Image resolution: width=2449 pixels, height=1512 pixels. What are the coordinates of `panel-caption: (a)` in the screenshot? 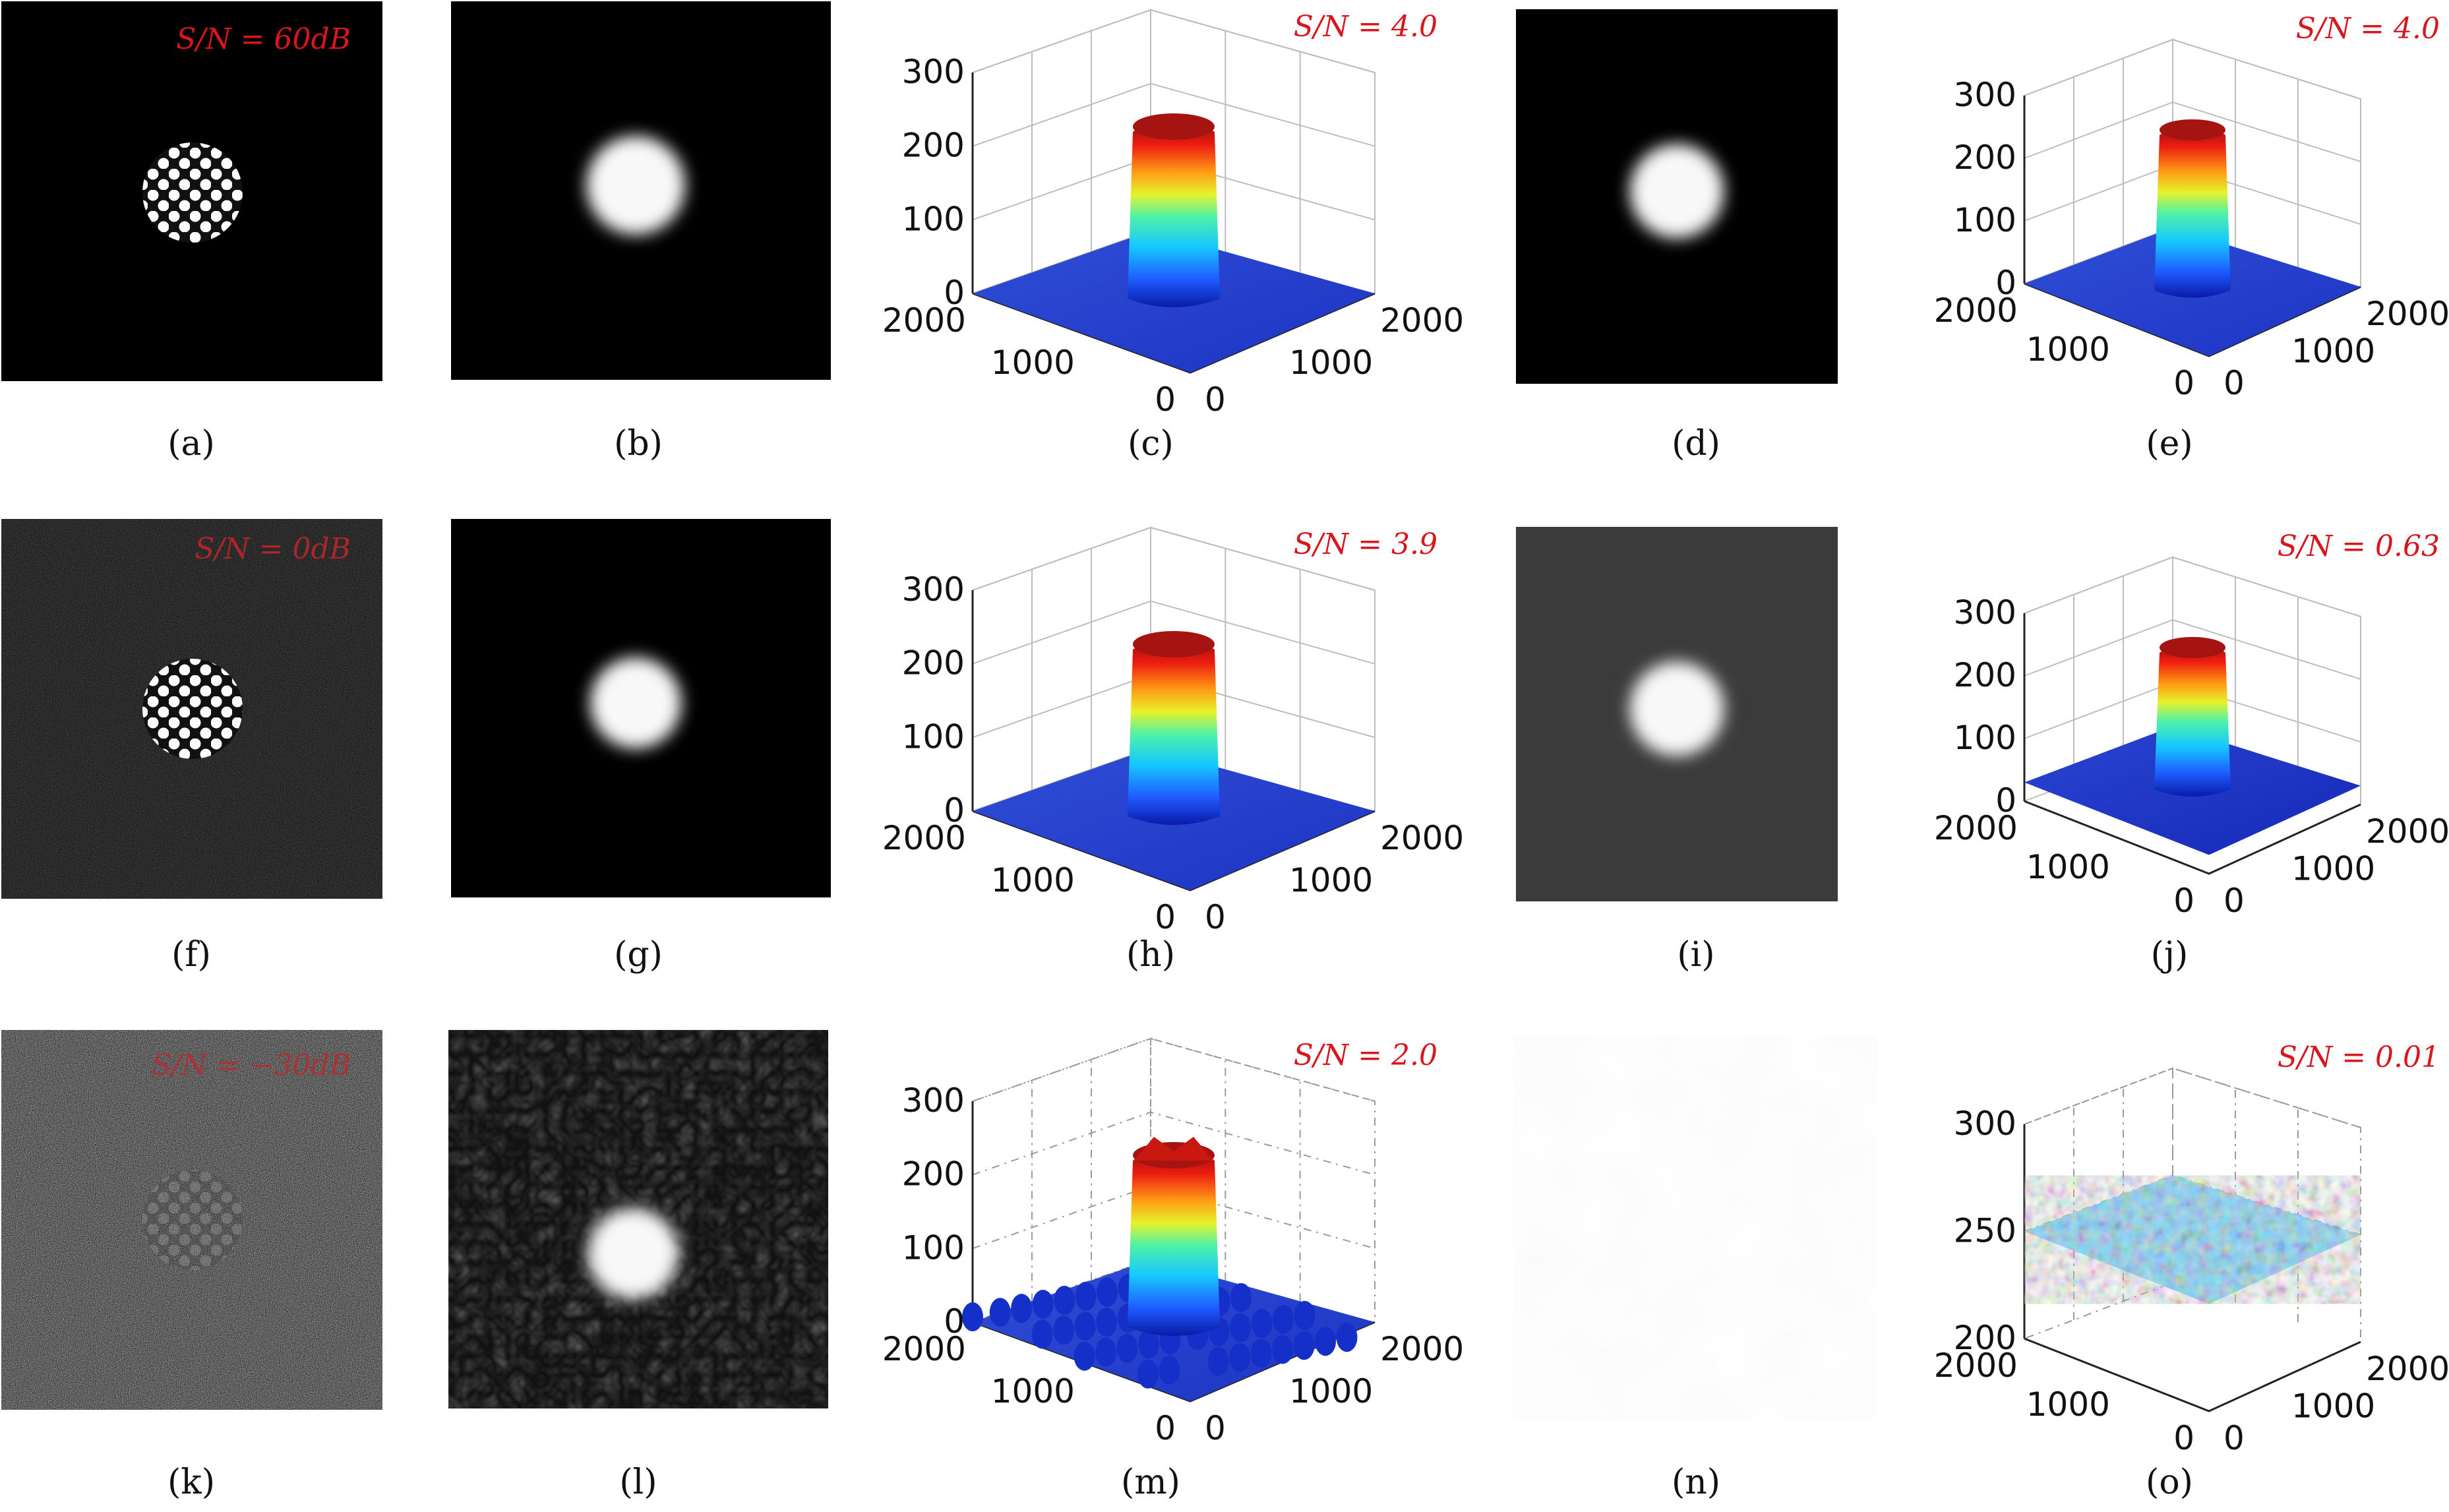 It's located at (191, 444).